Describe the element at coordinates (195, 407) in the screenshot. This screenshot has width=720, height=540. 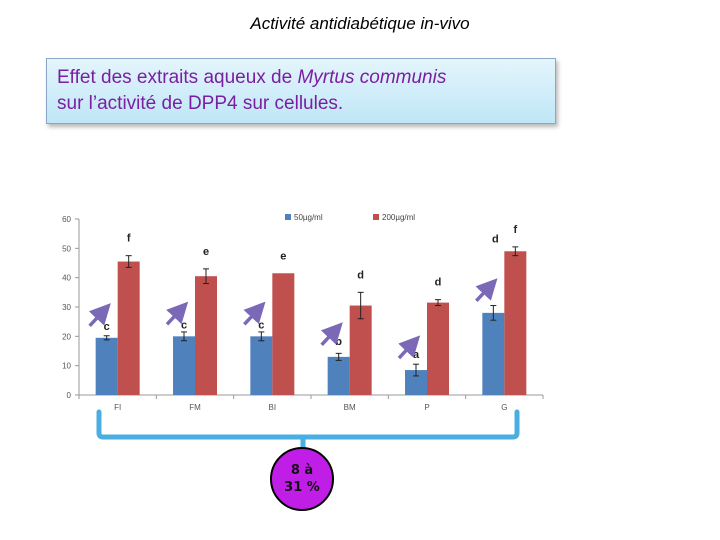
I see `x-tick-label: FM` at that location.